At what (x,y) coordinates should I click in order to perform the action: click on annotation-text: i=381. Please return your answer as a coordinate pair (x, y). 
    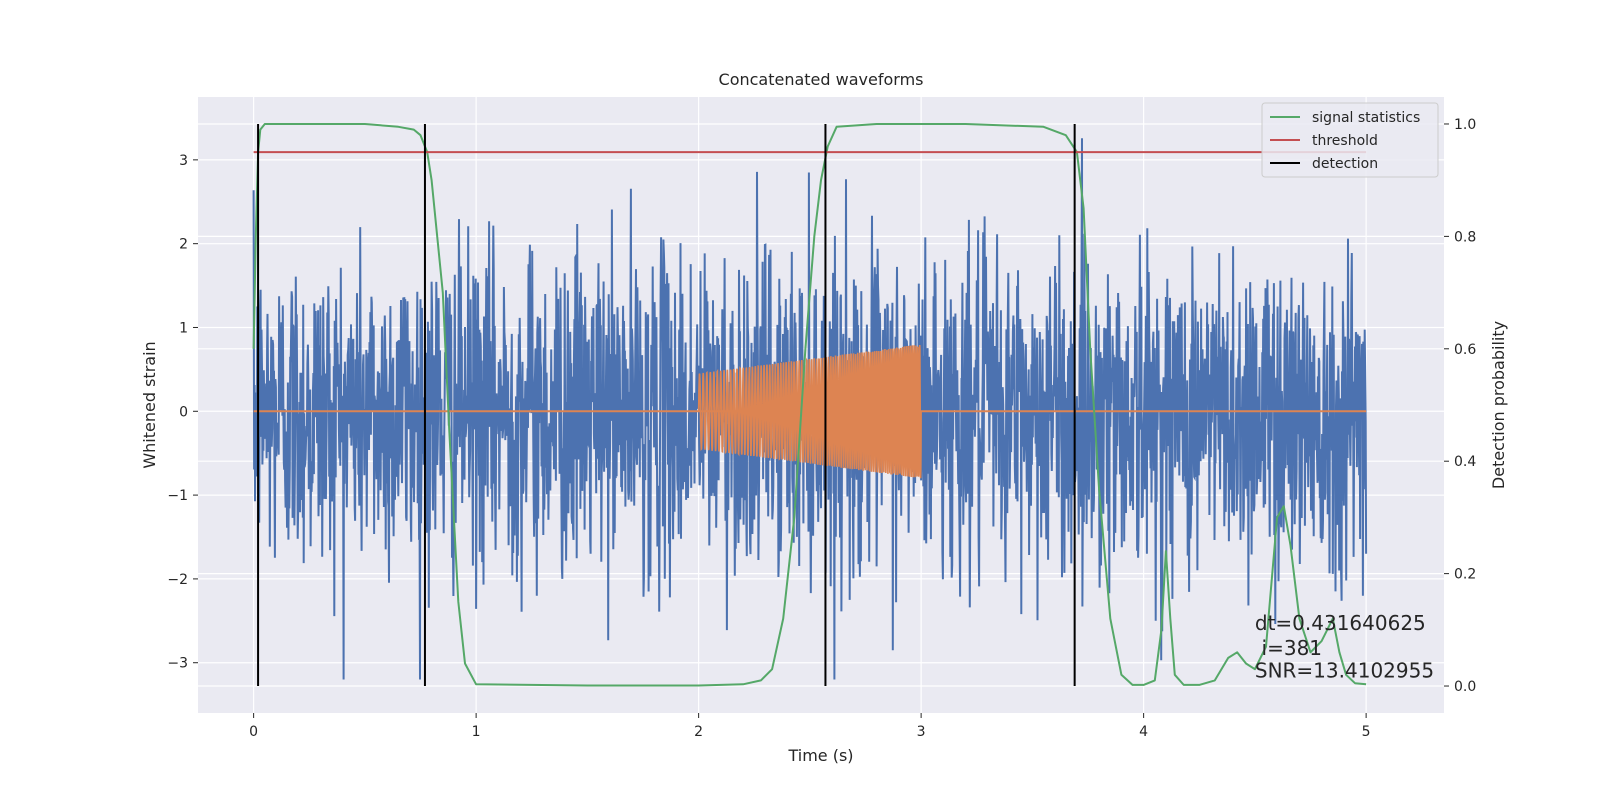
    Looking at the image, I should click on (1292, 648).